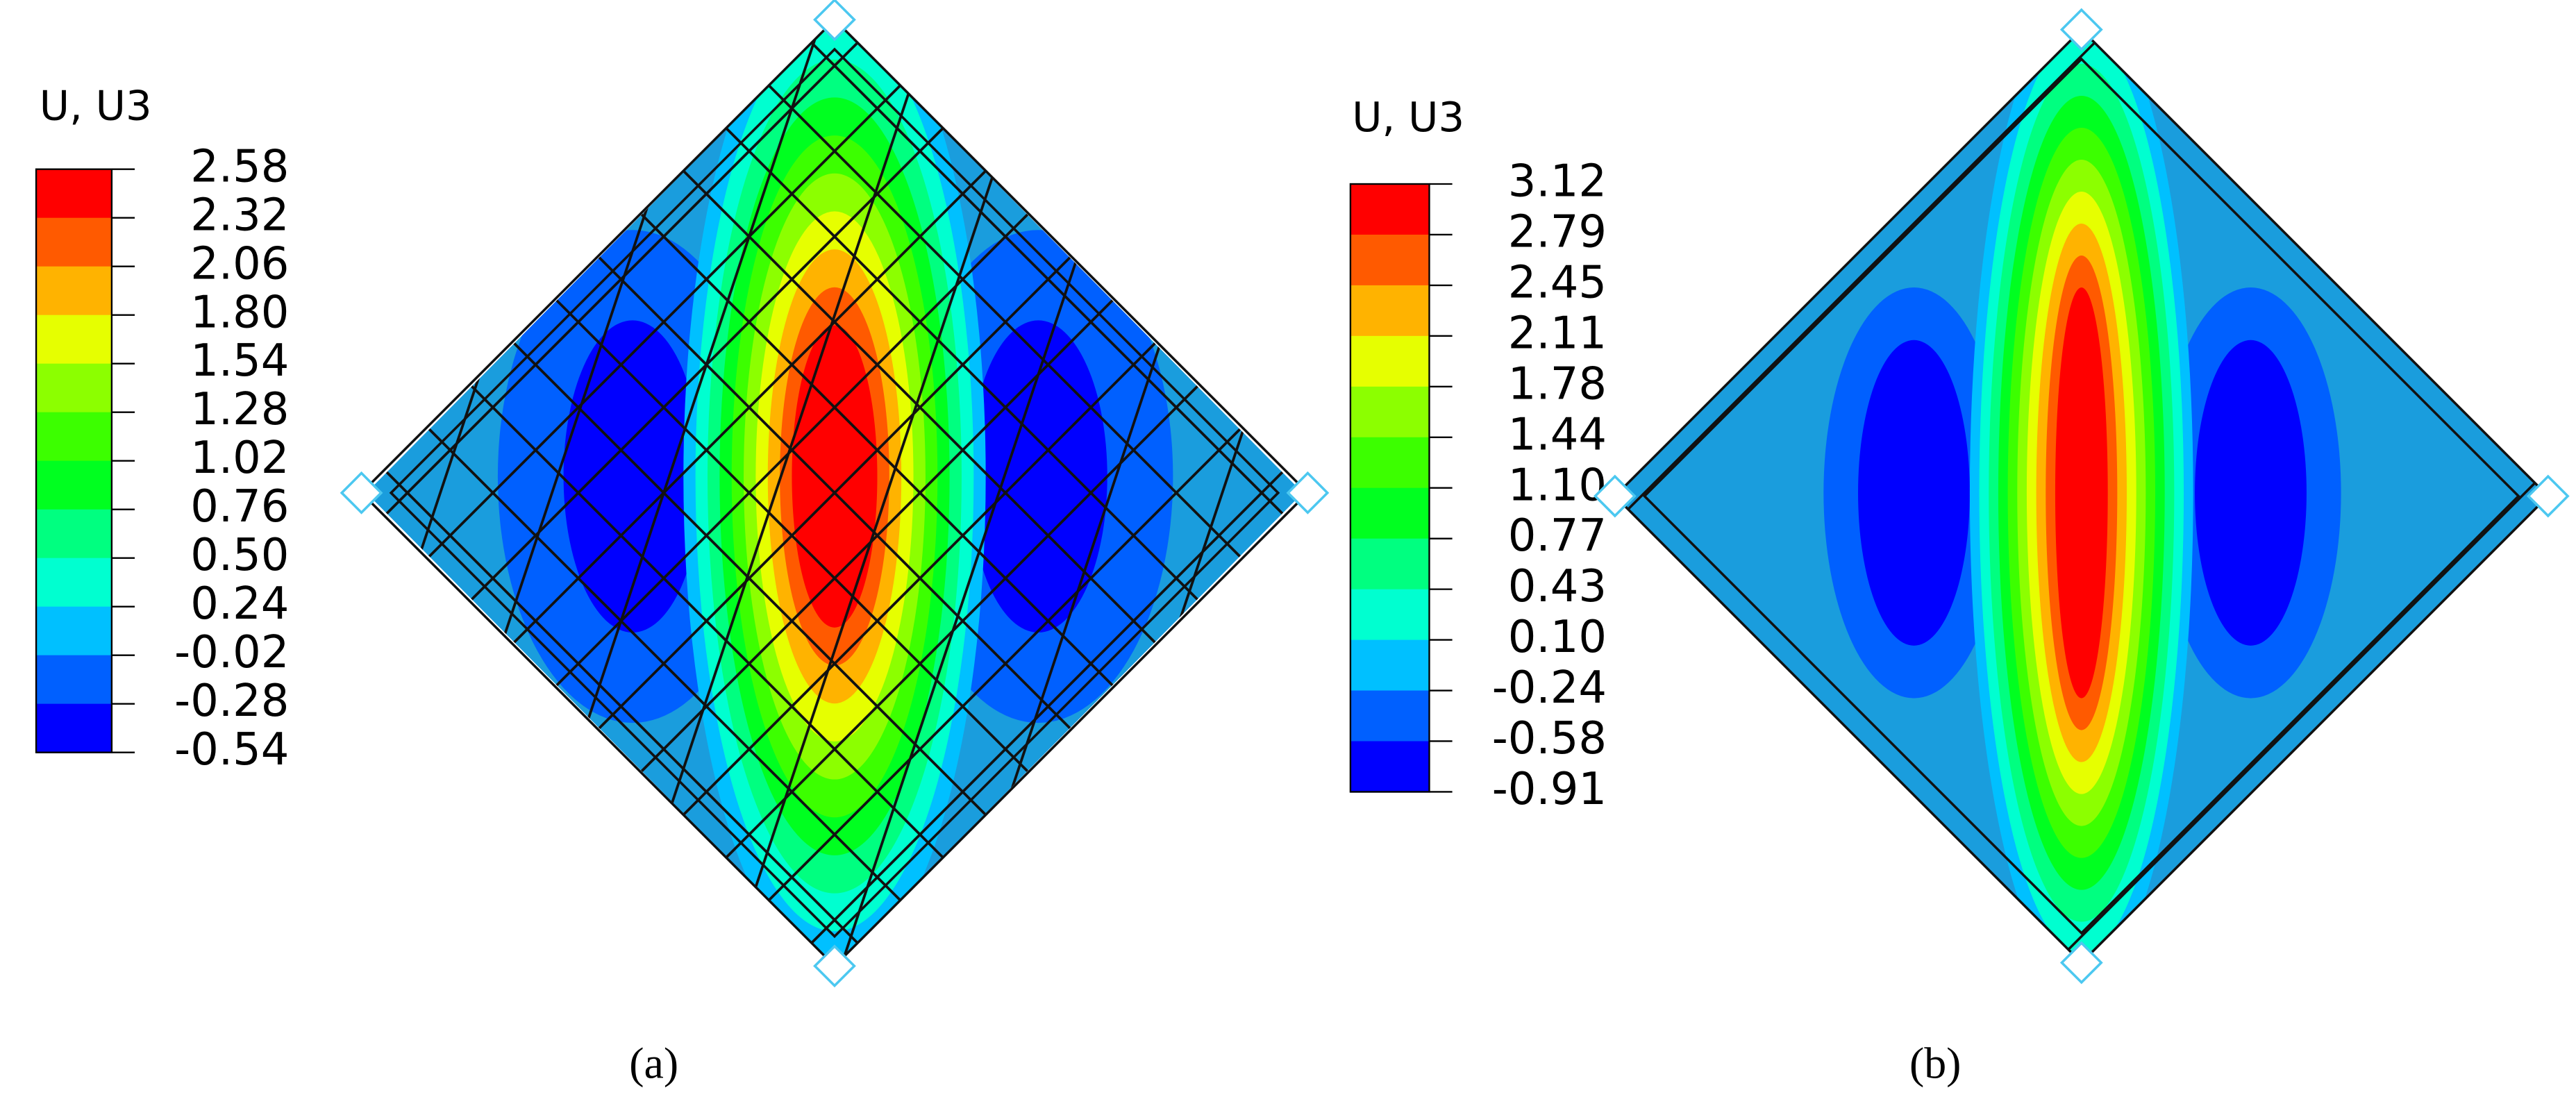 This screenshot has height=1113, width=2576. I want to click on legend-label: -0.54, so click(231, 750).